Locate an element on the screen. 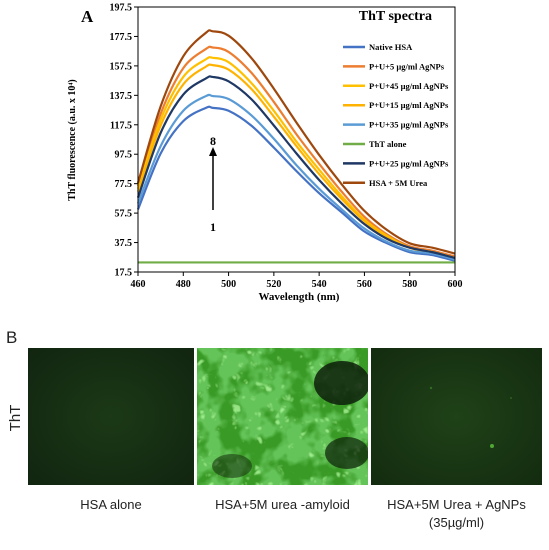  micrograph-hsa-urea-agnps is located at coordinates (456, 416).